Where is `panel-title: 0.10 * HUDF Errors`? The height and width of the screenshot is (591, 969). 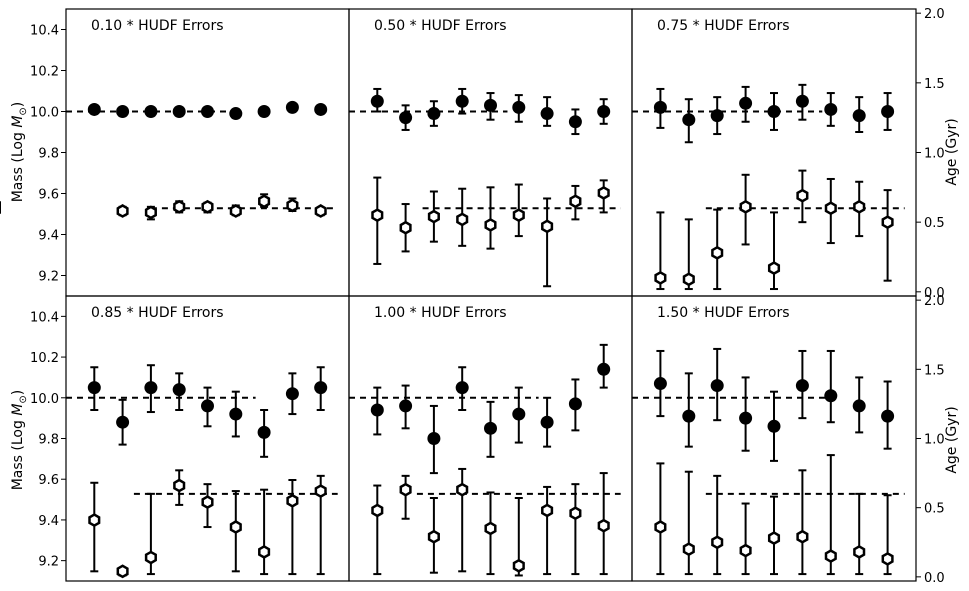 panel-title: 0.10 * HUDF Errors is located at coordinates (157, 26).